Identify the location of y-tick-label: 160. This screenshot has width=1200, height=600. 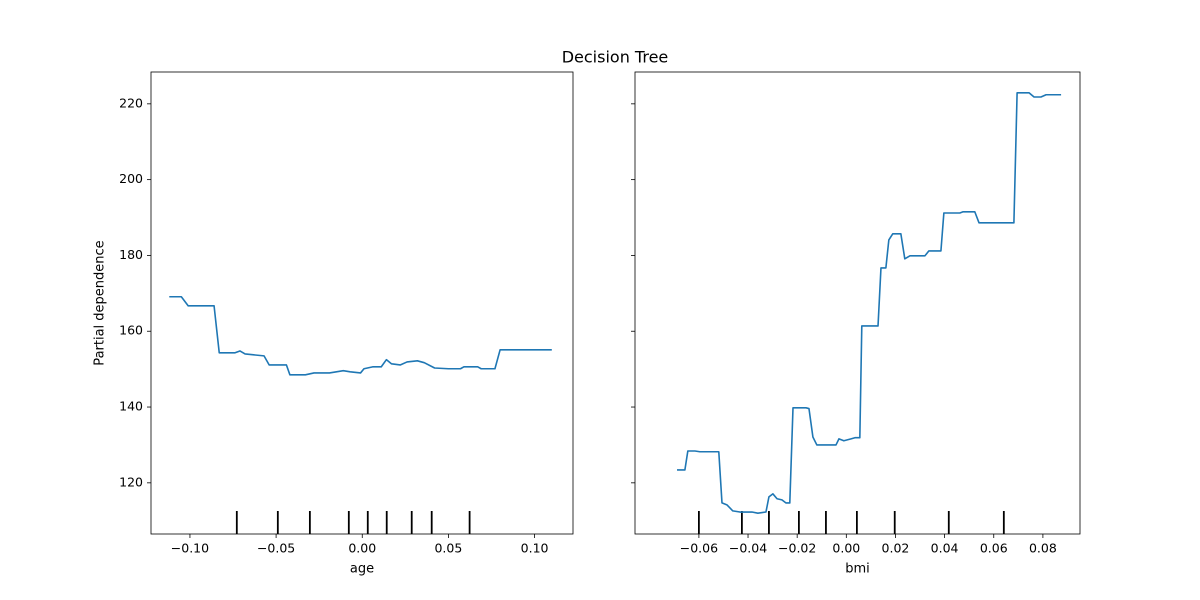
(131, 330).